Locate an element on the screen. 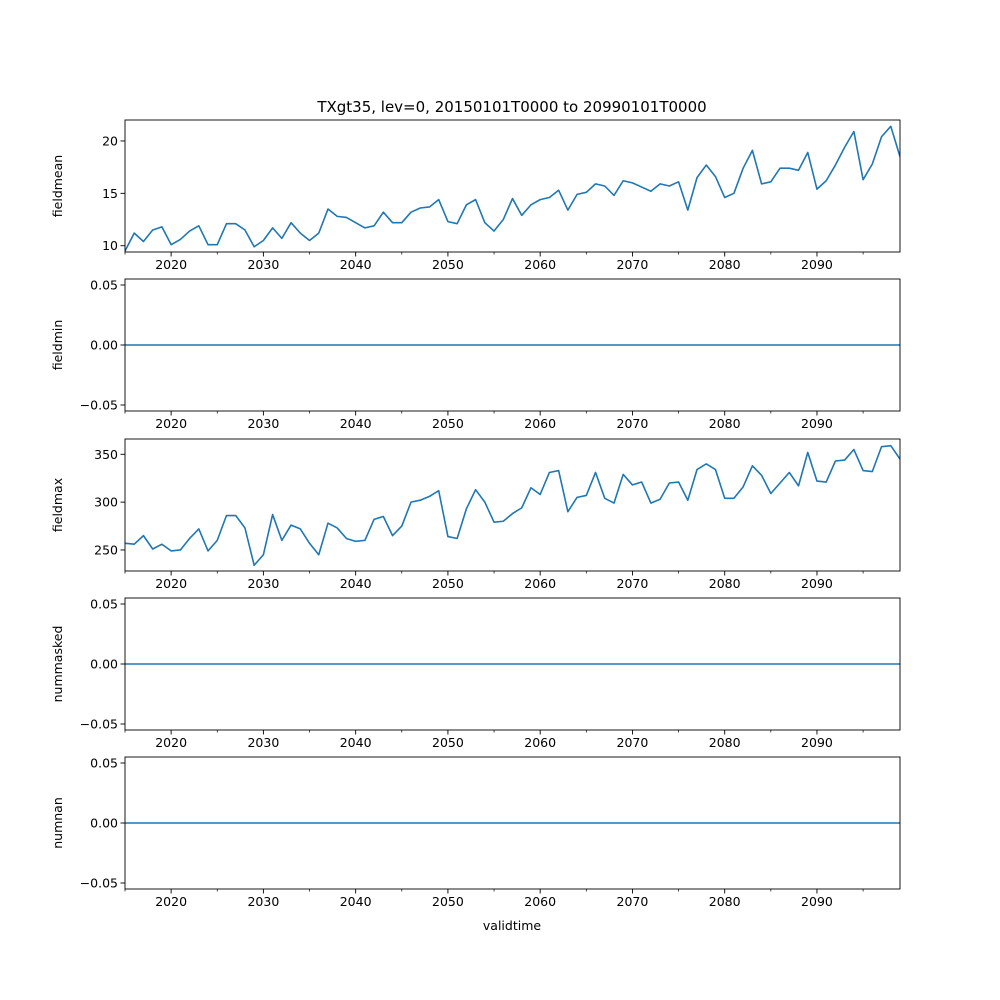  y-tick-label: 350 is located at coordinates (106, 454).